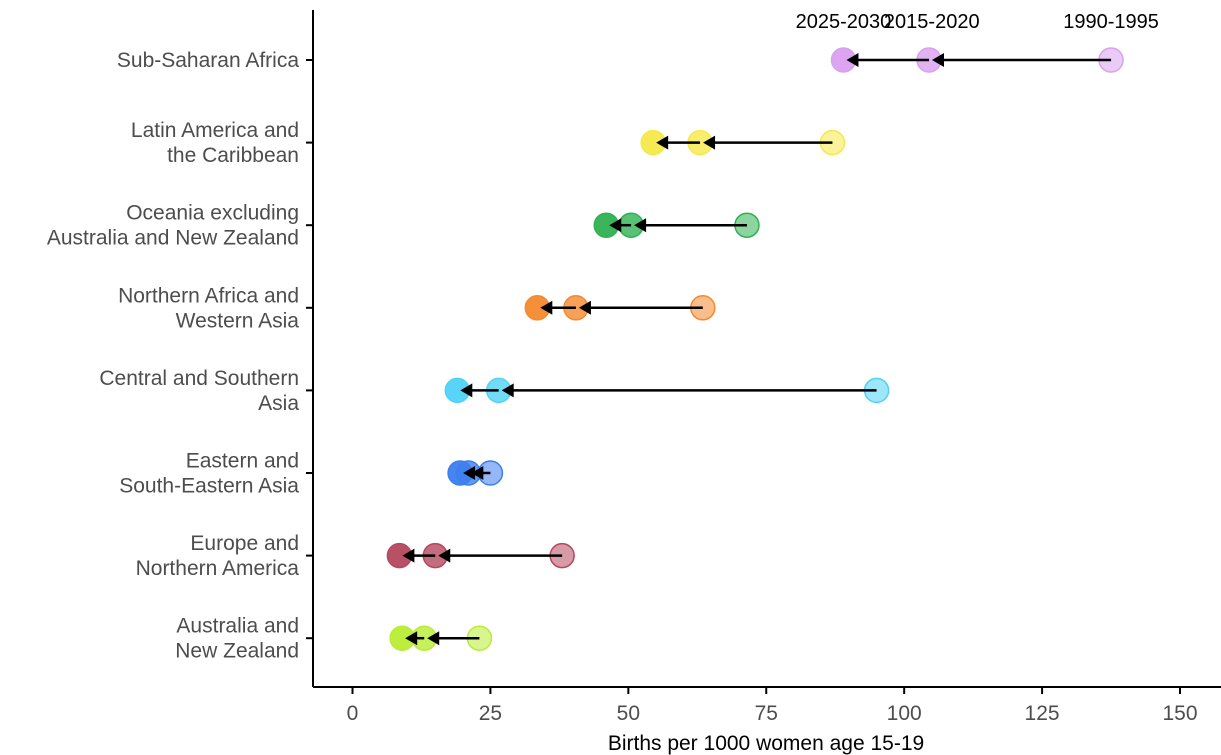  I want to click on y-category-label: Eastern and, so click(242, 461).